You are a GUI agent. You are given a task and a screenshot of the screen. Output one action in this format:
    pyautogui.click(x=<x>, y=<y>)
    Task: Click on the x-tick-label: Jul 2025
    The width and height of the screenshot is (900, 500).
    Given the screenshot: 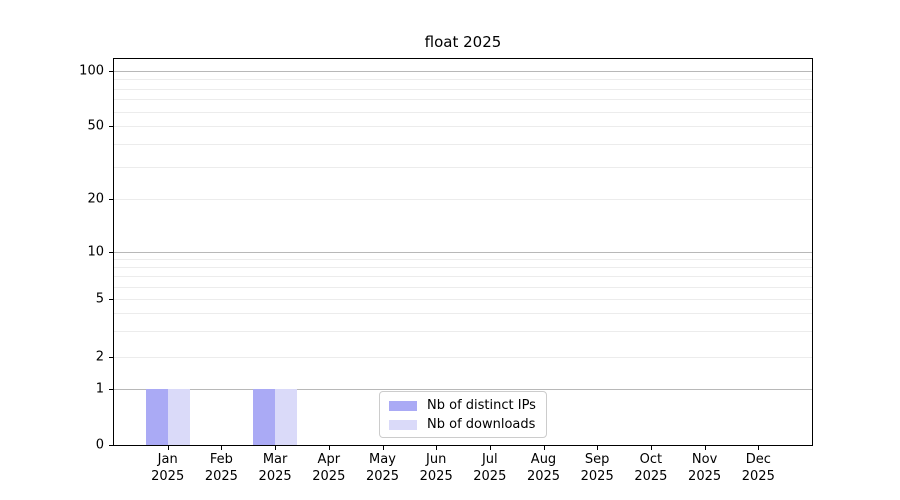 What is the action you would take?
    pyautogui.click(x=490, y=468)
    